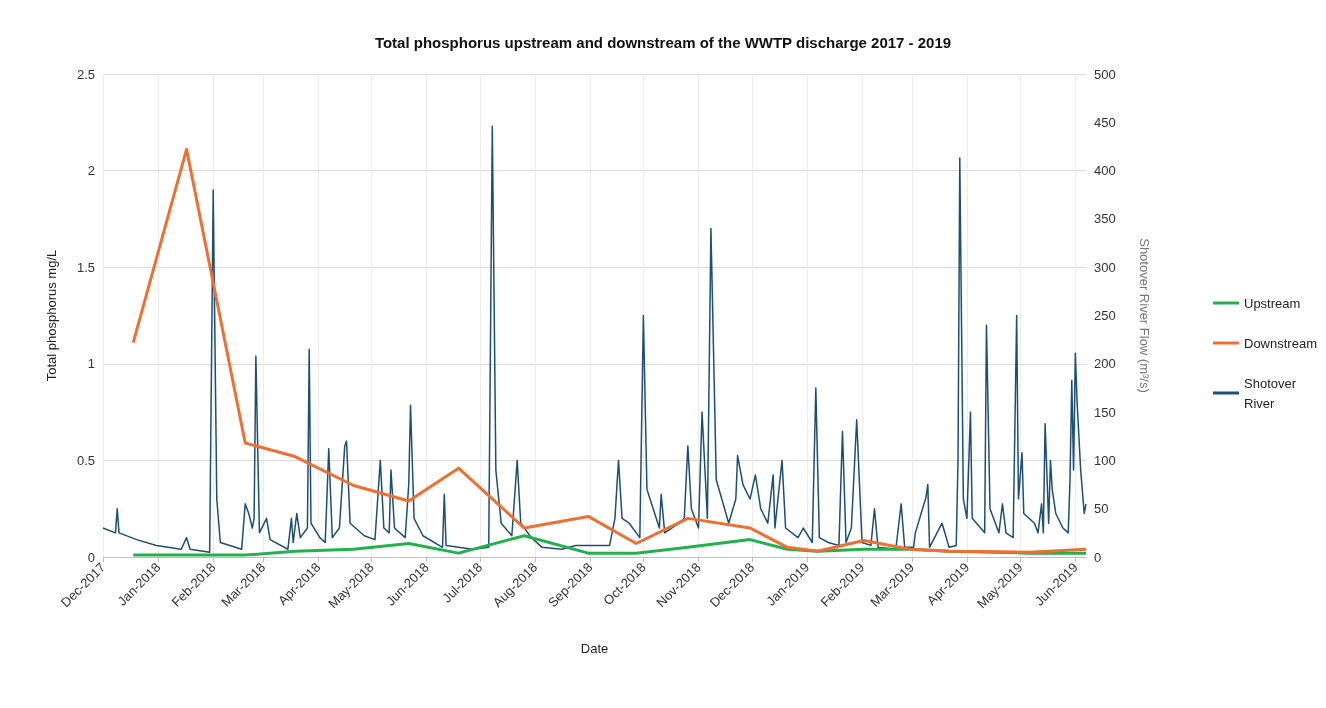 This screenshot has width=1326, height=708. Describe the element at coordinates (91, 171) in the screenshot. I see `y-tick-label: 2` at that location.